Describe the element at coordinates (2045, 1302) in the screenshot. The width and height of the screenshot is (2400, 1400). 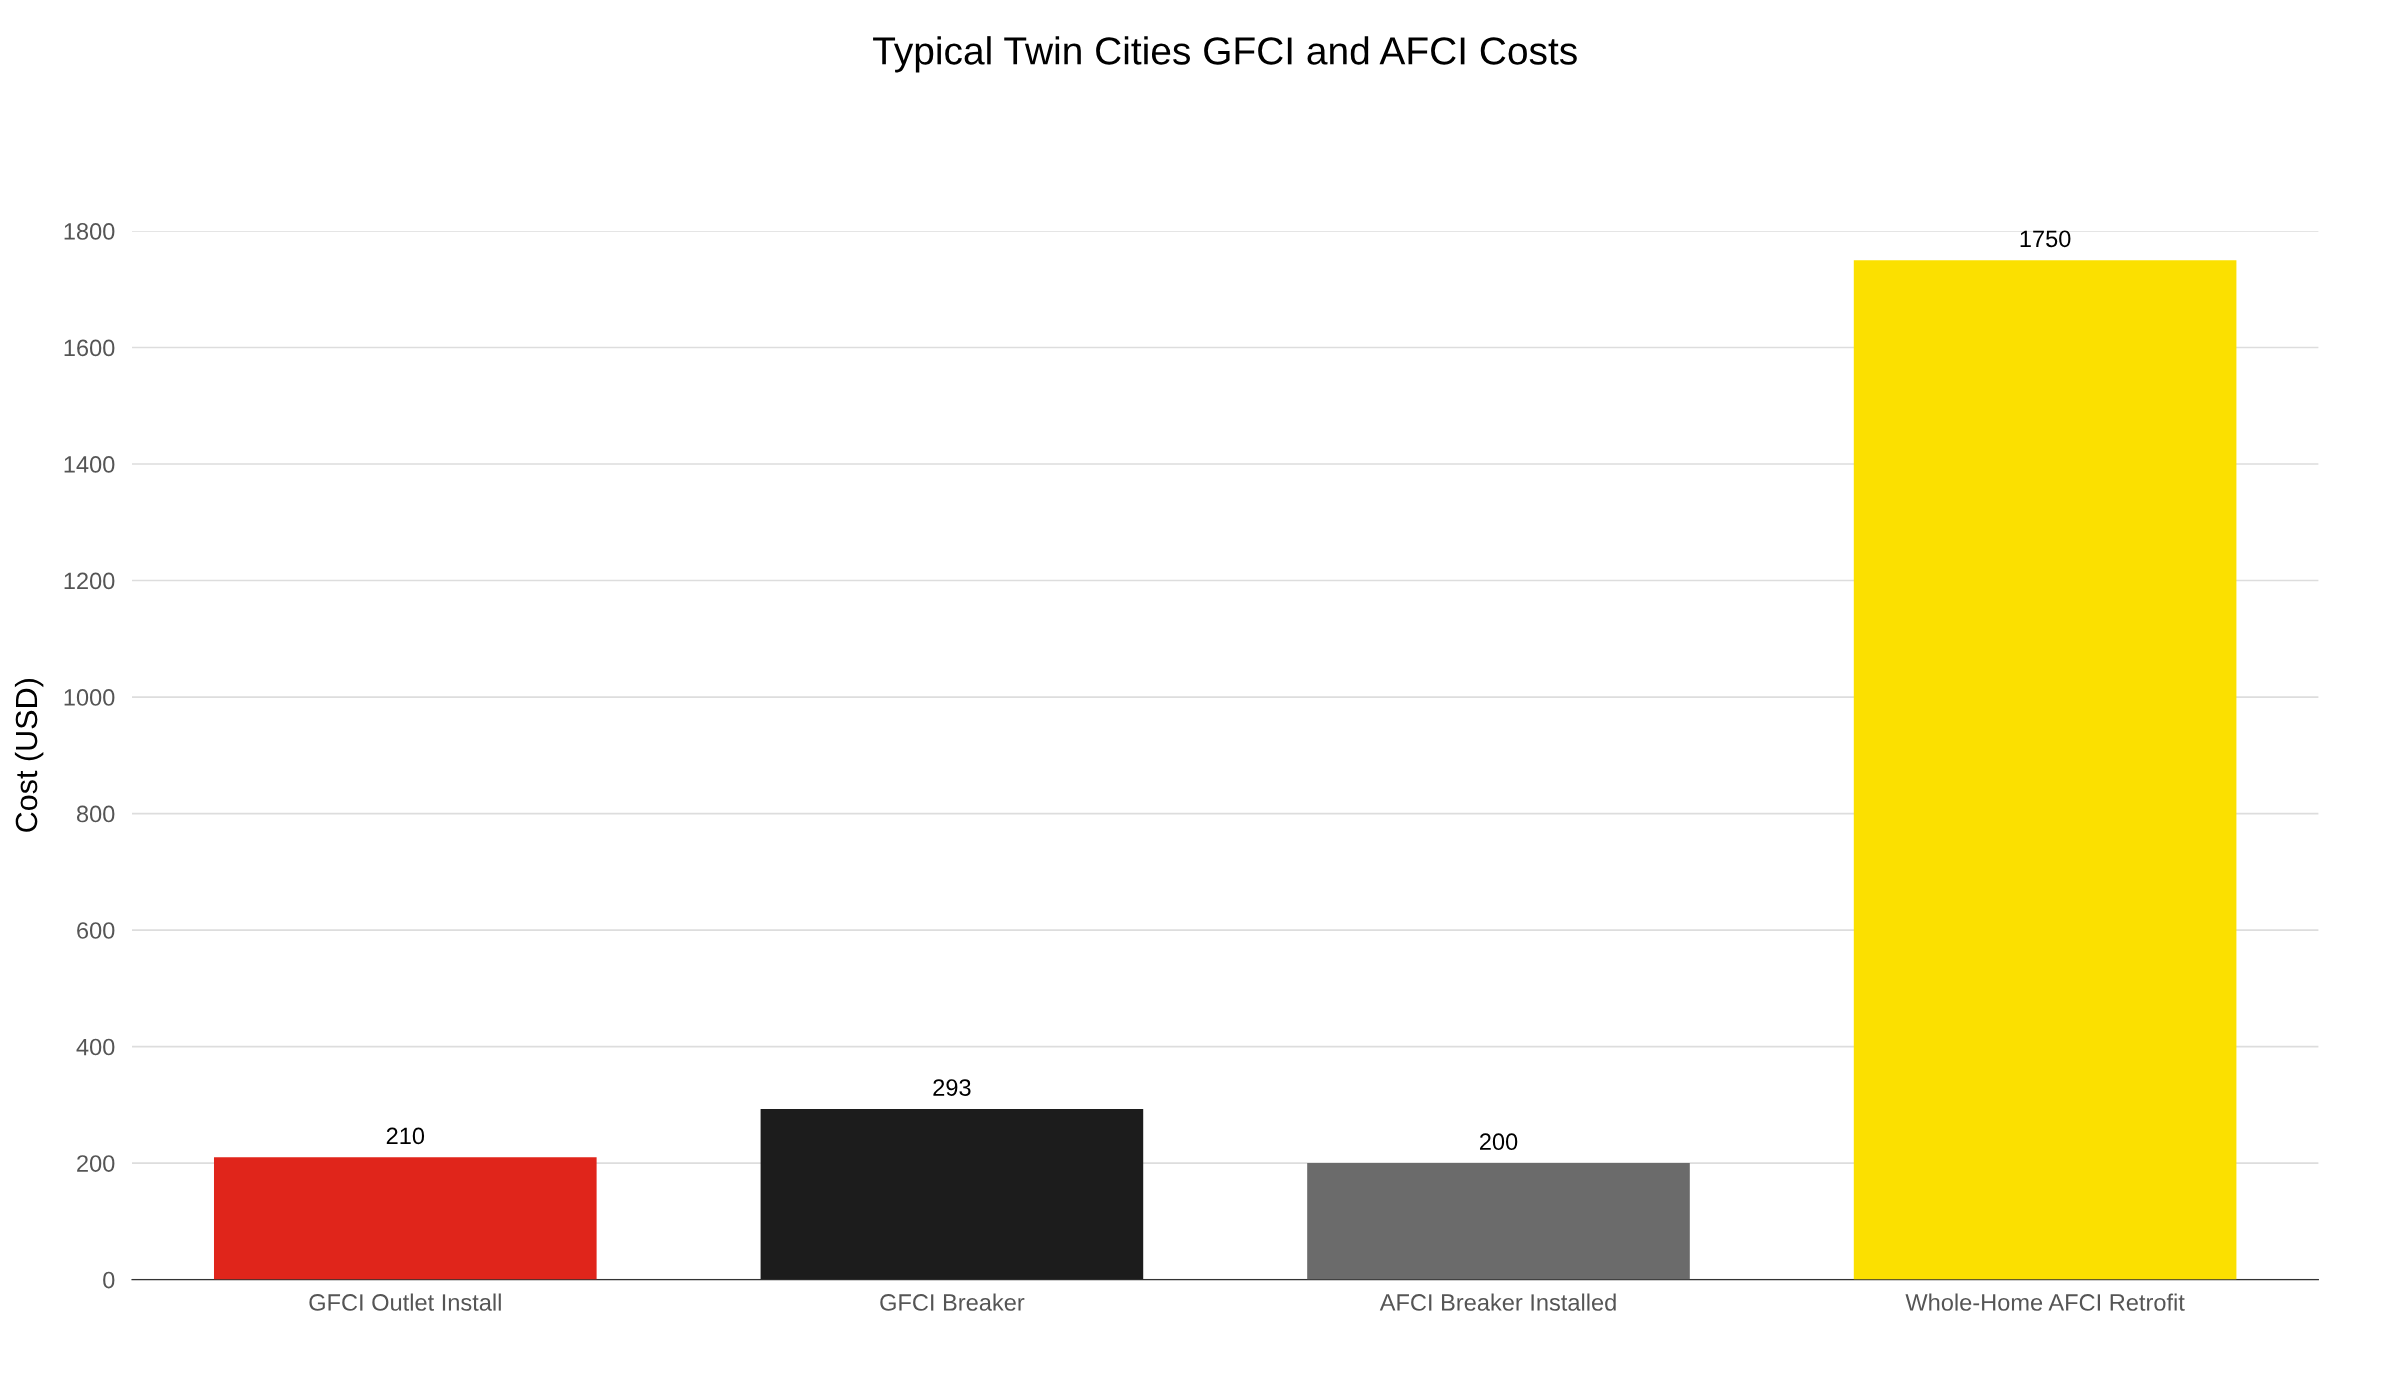
I see `x-tick-label: Whole-Home AFCI Retrofit` at that location.